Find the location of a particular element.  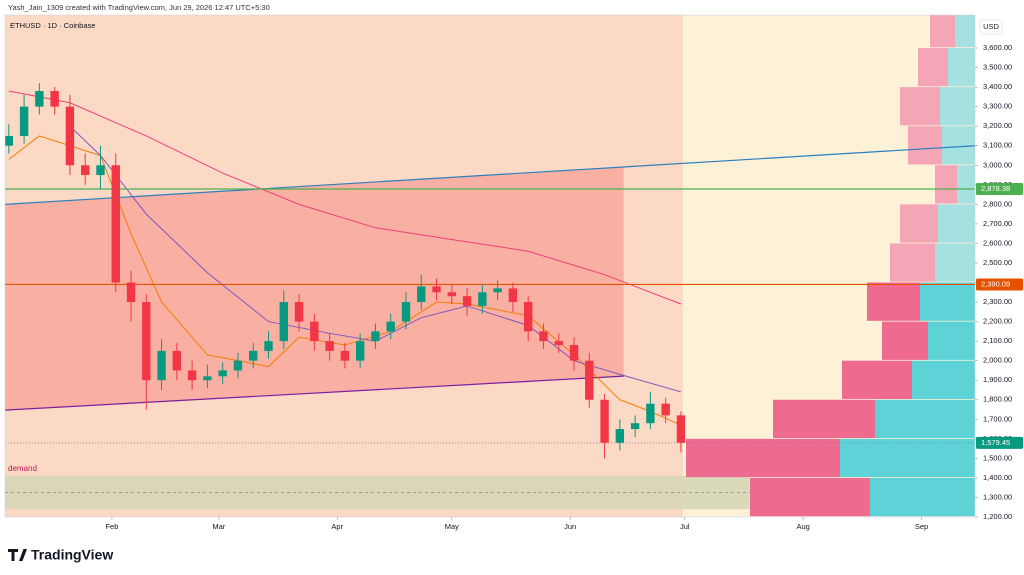

x-tick-label: Jun is located at coordinates (570, 526).